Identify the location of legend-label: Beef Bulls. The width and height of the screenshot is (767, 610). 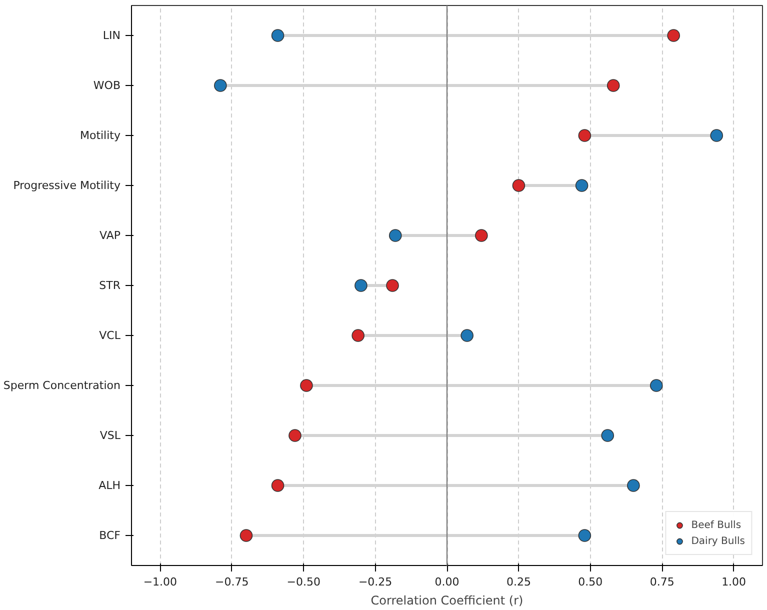
(716, 525).